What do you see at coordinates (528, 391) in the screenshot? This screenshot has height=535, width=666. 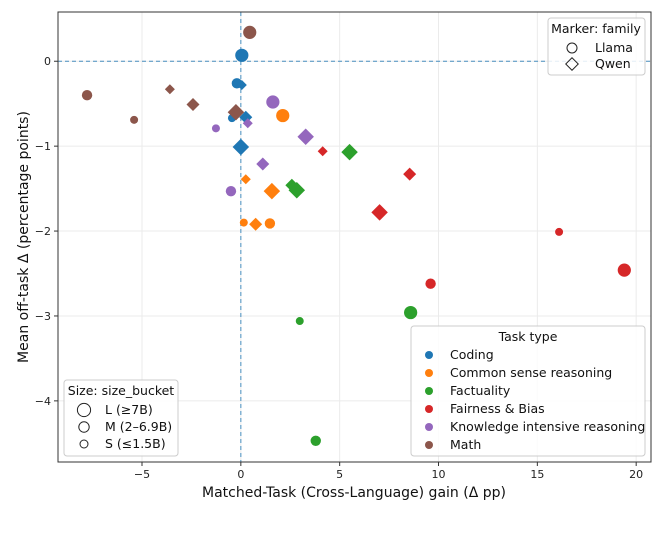 I see `task-type-legend` at bounding box center [528, 391].